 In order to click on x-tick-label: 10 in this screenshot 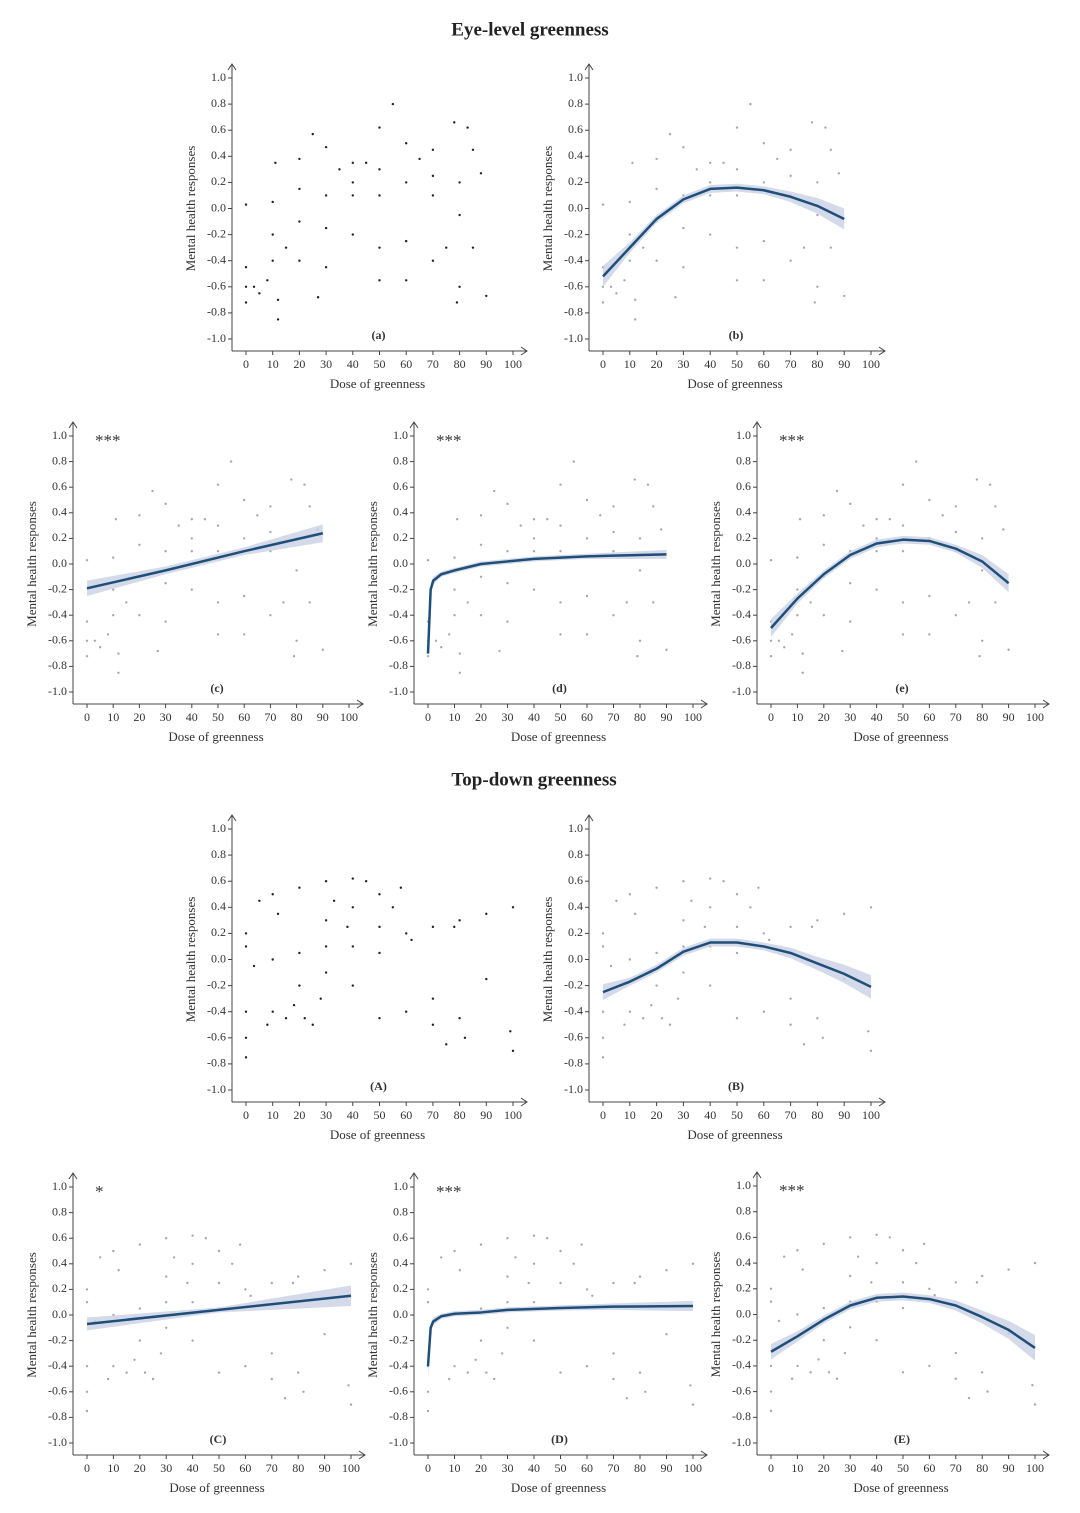, I will do `click(455, 1468)`.